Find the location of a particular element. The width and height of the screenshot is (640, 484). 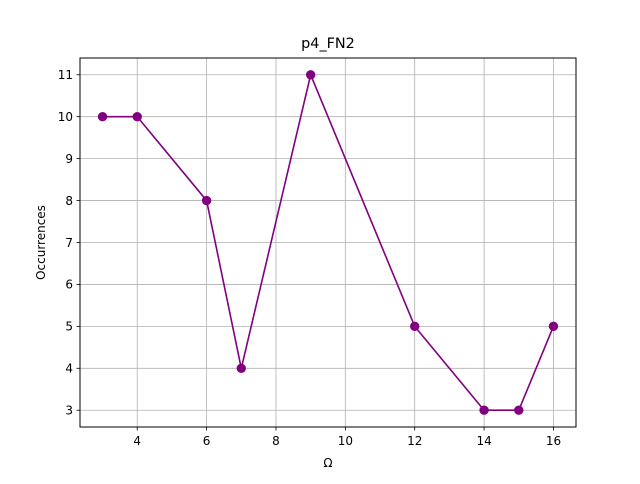

x-axis-ticks: 4 6 8 10 12 14 16 is located at coordinates (347, 437).